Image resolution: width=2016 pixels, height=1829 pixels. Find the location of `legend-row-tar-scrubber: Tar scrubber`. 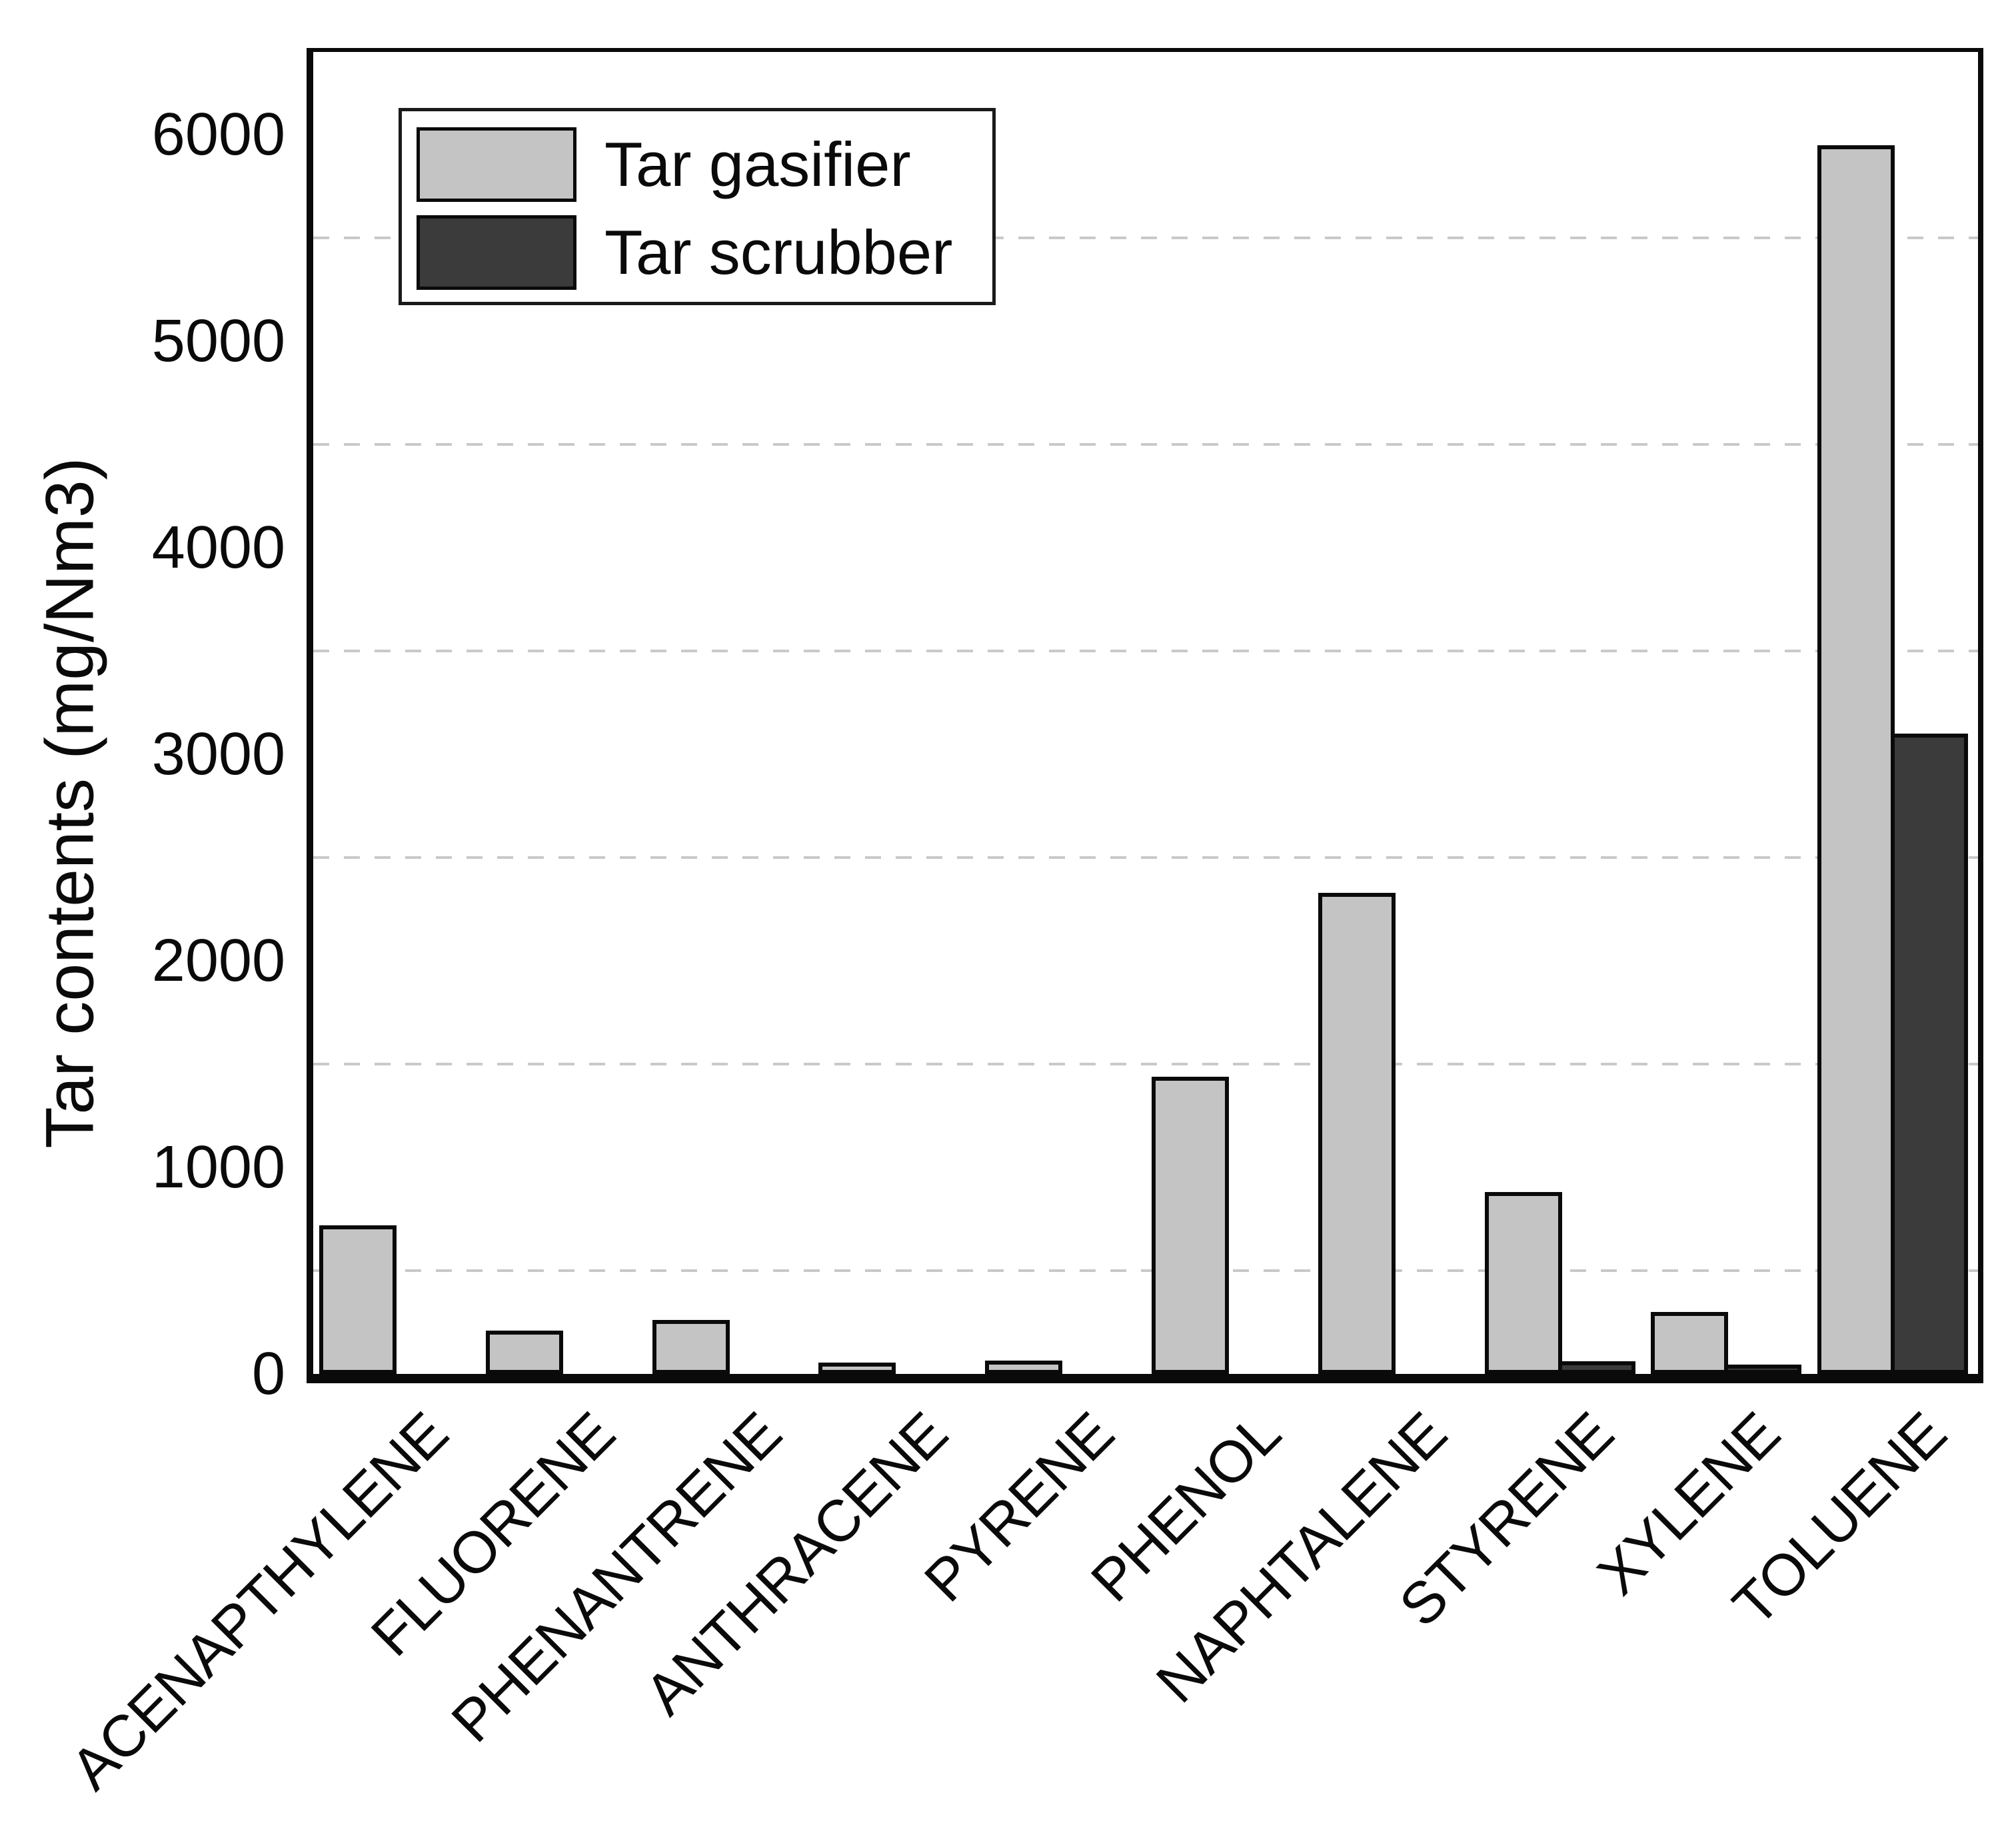

legend-row-tar-scrubber: Tar scrubber is located at coordinates (705, 253).